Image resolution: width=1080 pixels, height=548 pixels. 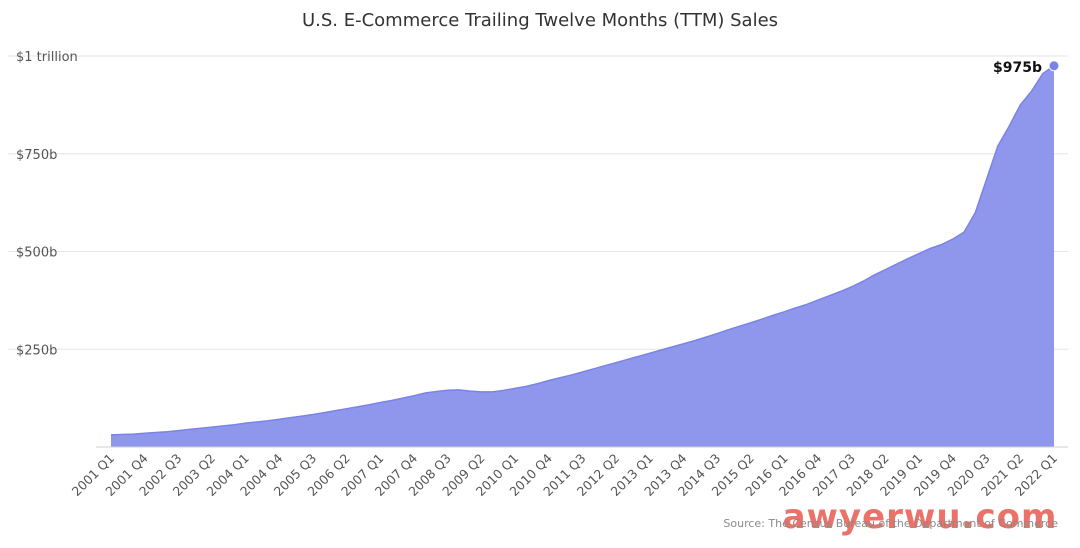 I want to click on y-tick-label: $250b, so click(x=36, y=350).